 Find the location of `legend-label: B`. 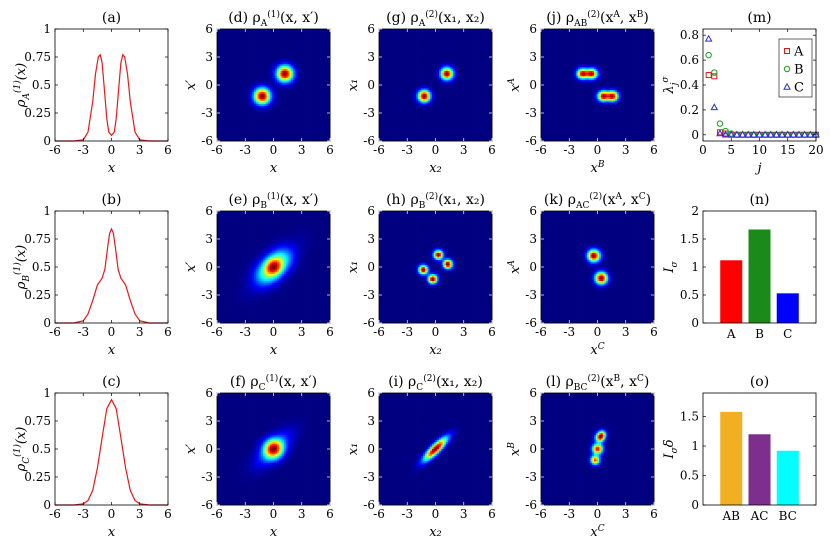

legend-label: B is located at coordinates (799, 70).